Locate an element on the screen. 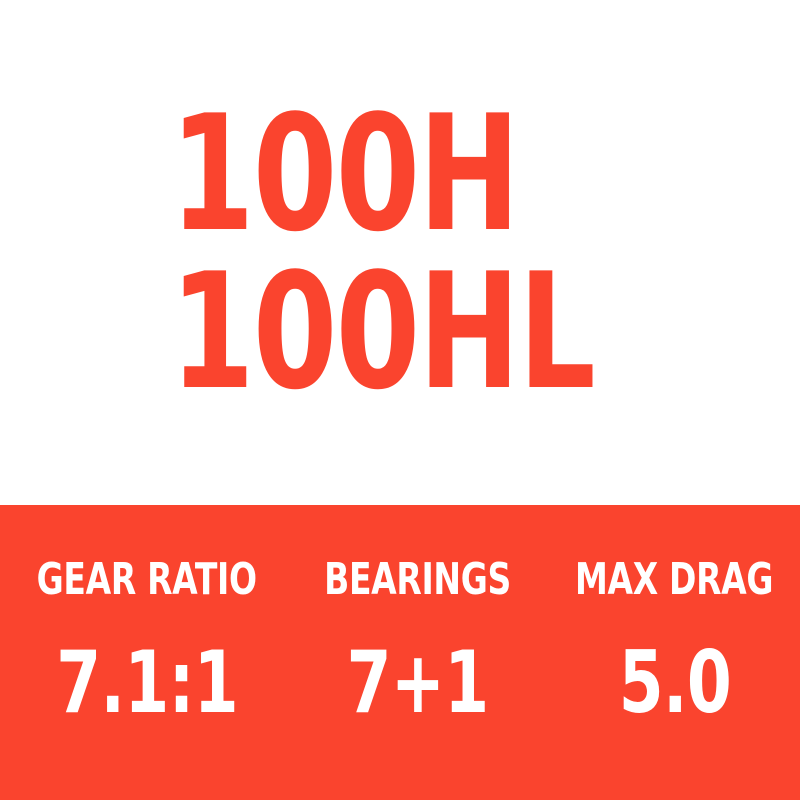  model-number-2-text: 100HL is located at coordinates (383, 331).